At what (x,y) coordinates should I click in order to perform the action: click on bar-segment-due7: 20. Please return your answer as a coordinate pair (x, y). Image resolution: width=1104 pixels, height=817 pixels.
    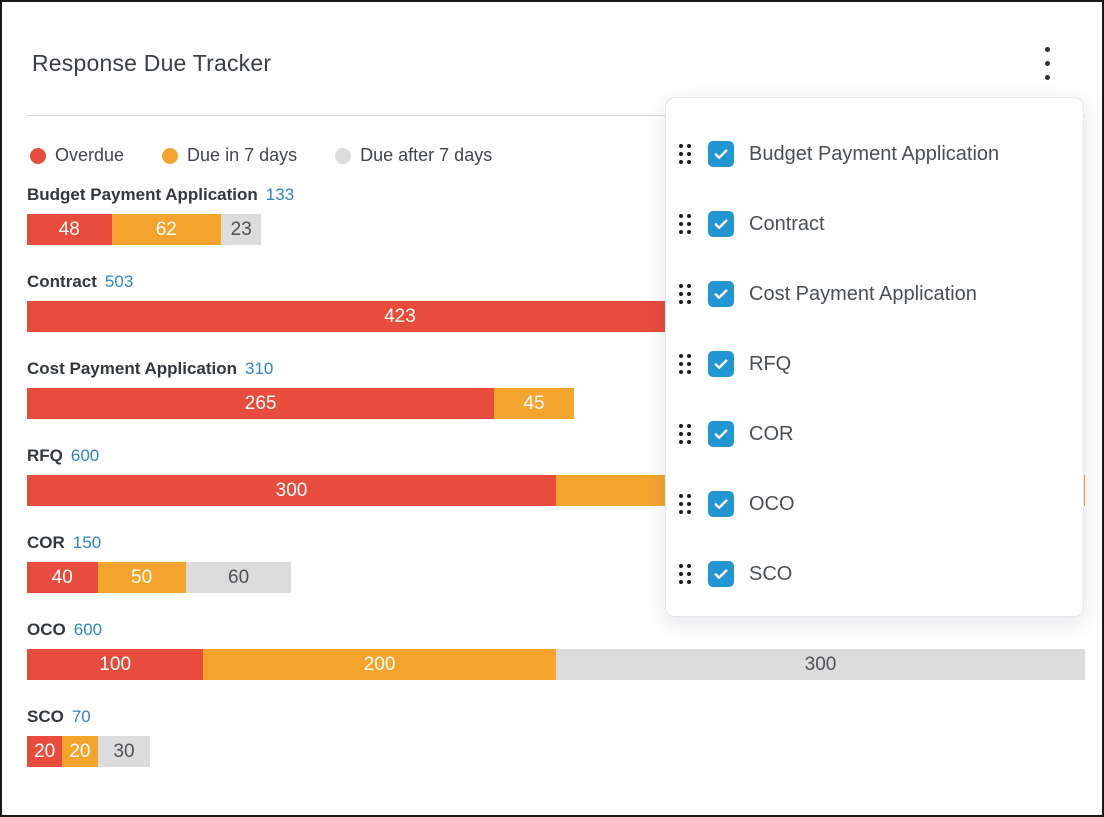
    Looking at the image, I should click on (80, 751).